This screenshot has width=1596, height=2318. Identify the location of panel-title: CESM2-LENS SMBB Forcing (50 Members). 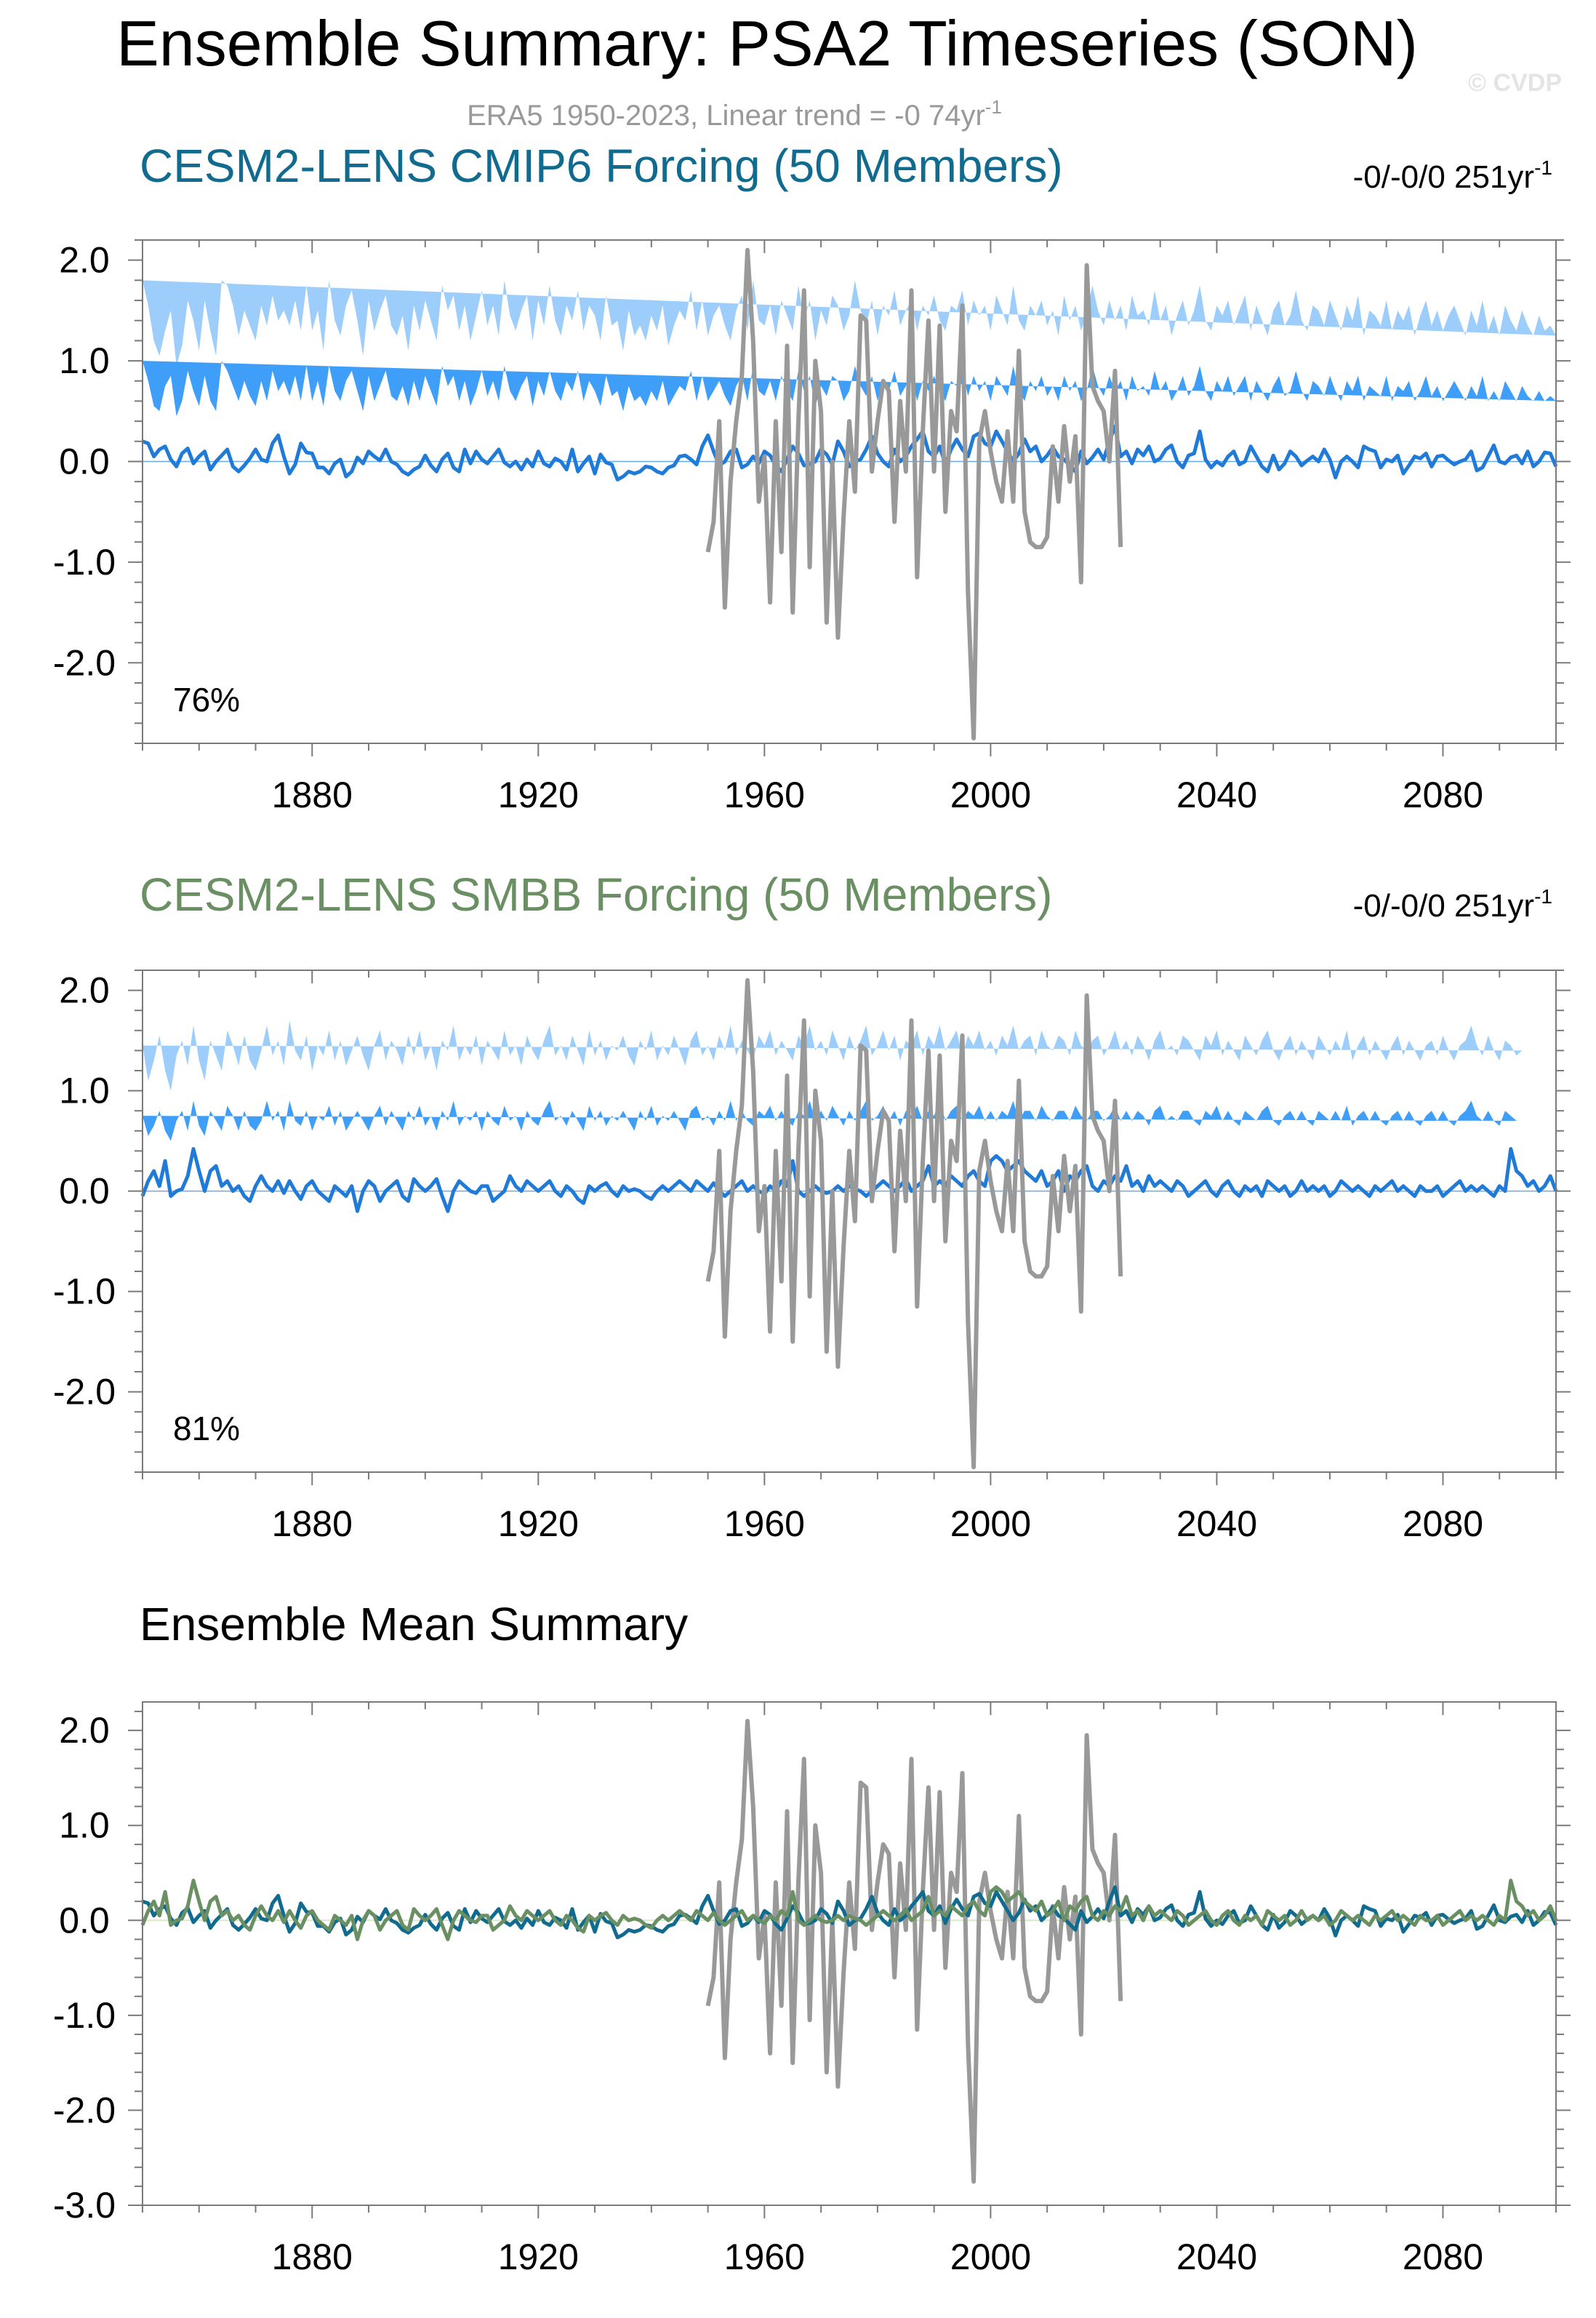
(596, 894).